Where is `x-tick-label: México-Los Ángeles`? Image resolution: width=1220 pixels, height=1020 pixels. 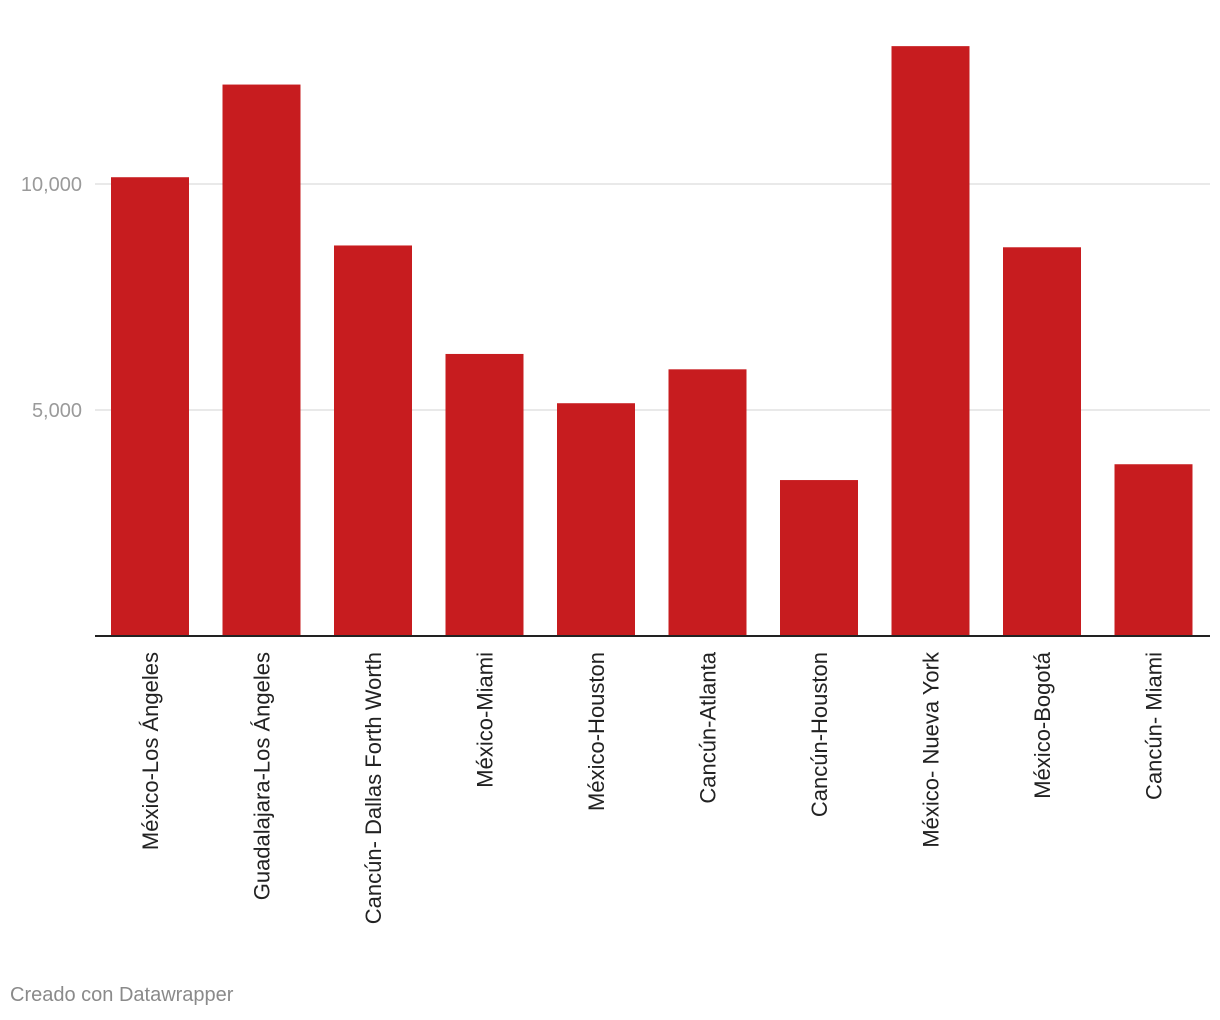 x-tick-label: México-Los Ángeles is located at coordinates (150, 751).